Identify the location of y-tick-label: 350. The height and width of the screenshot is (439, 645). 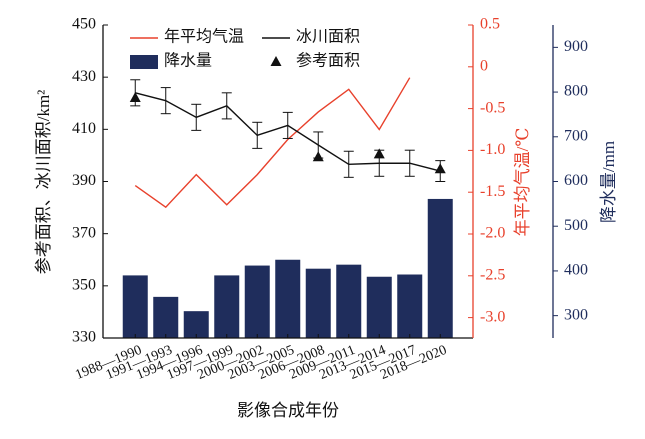
(84, 285).